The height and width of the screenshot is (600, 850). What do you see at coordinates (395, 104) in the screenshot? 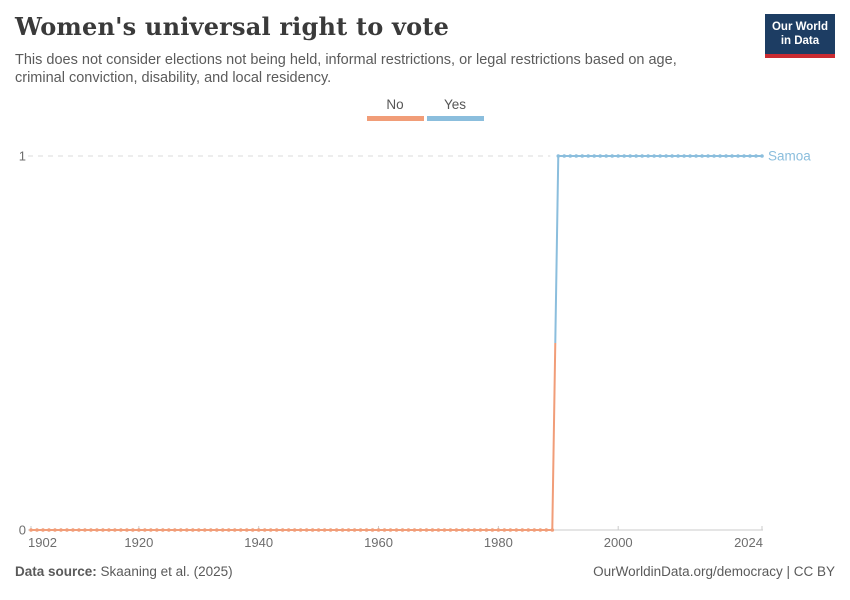
I see `legend-label: No` at bounding box center [395, 104].